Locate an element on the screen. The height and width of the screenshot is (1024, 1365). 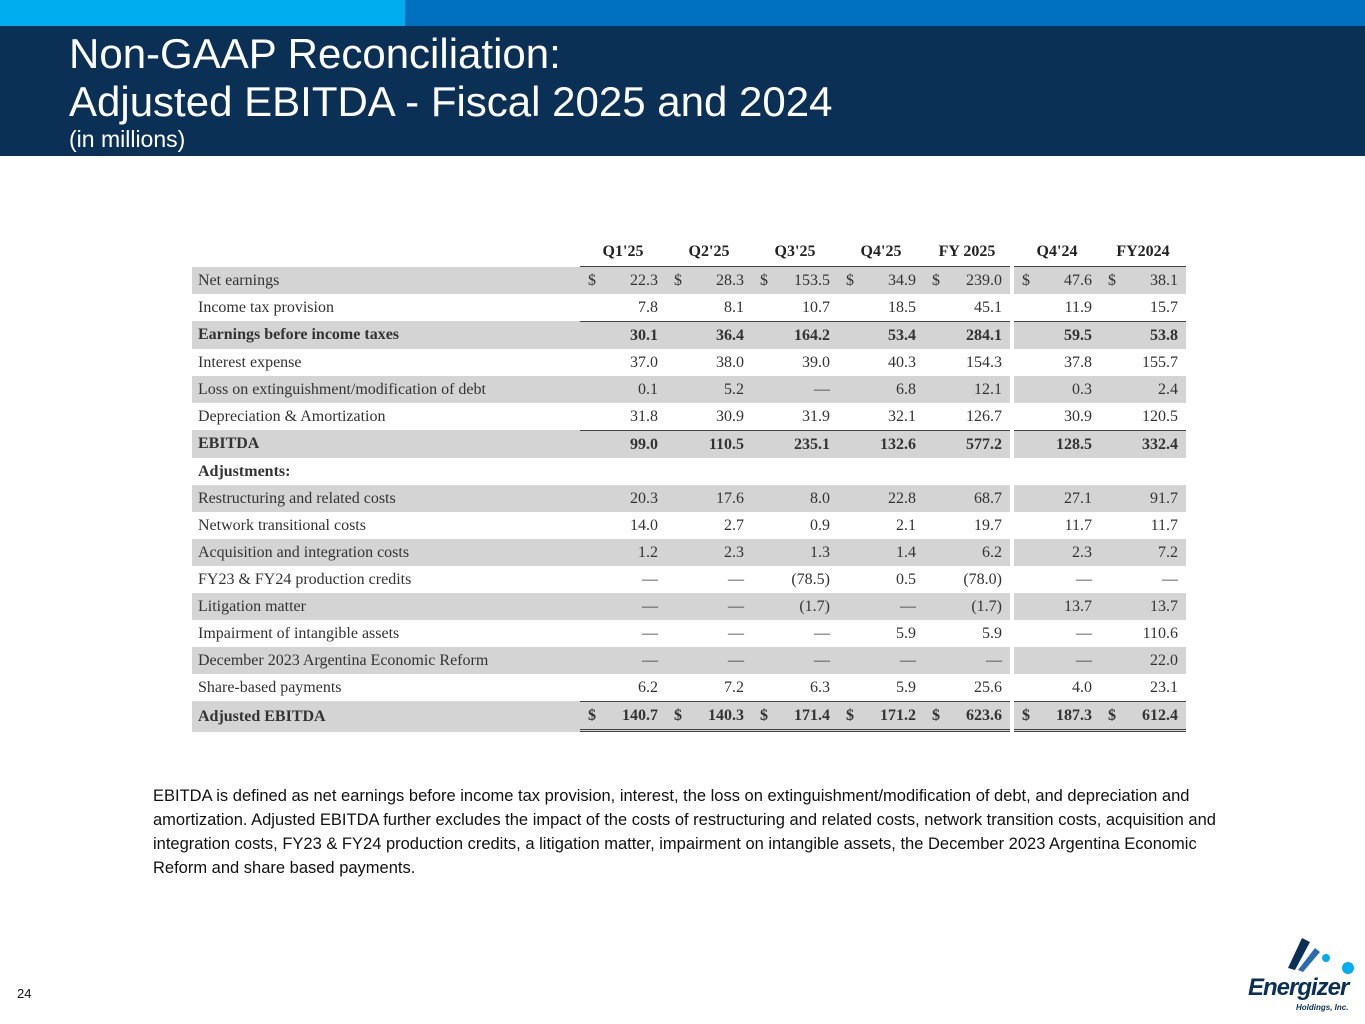
table-cell: $140.3 is located at coordinates (709, 716).